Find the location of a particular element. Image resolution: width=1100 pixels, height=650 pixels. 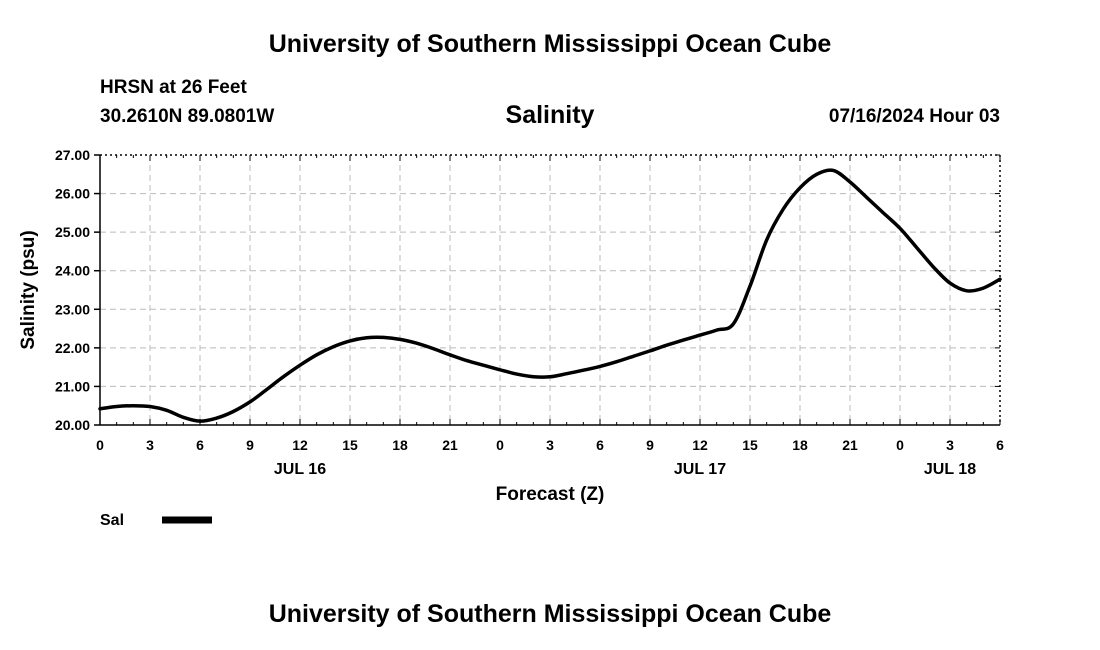

station-coords: 30.2610N 89.0801W is located at coordinates (187, 116).